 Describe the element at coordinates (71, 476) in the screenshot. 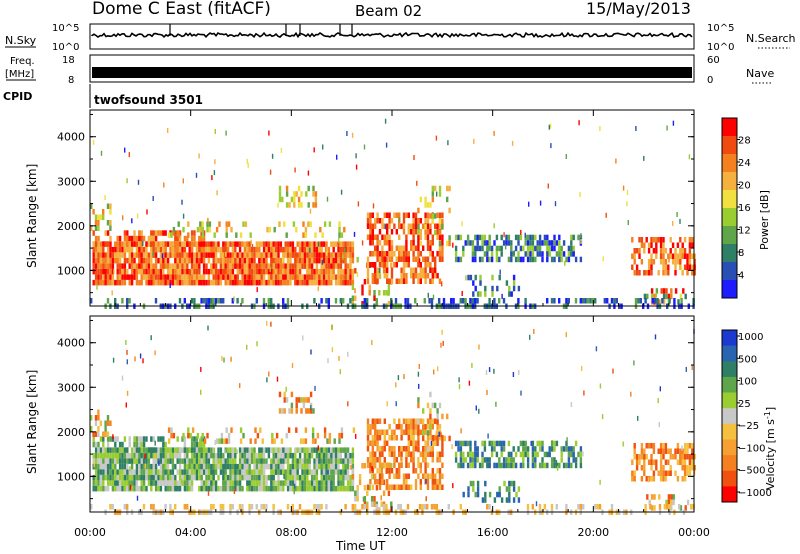

I see `y-tick-label: 1000` at that location.